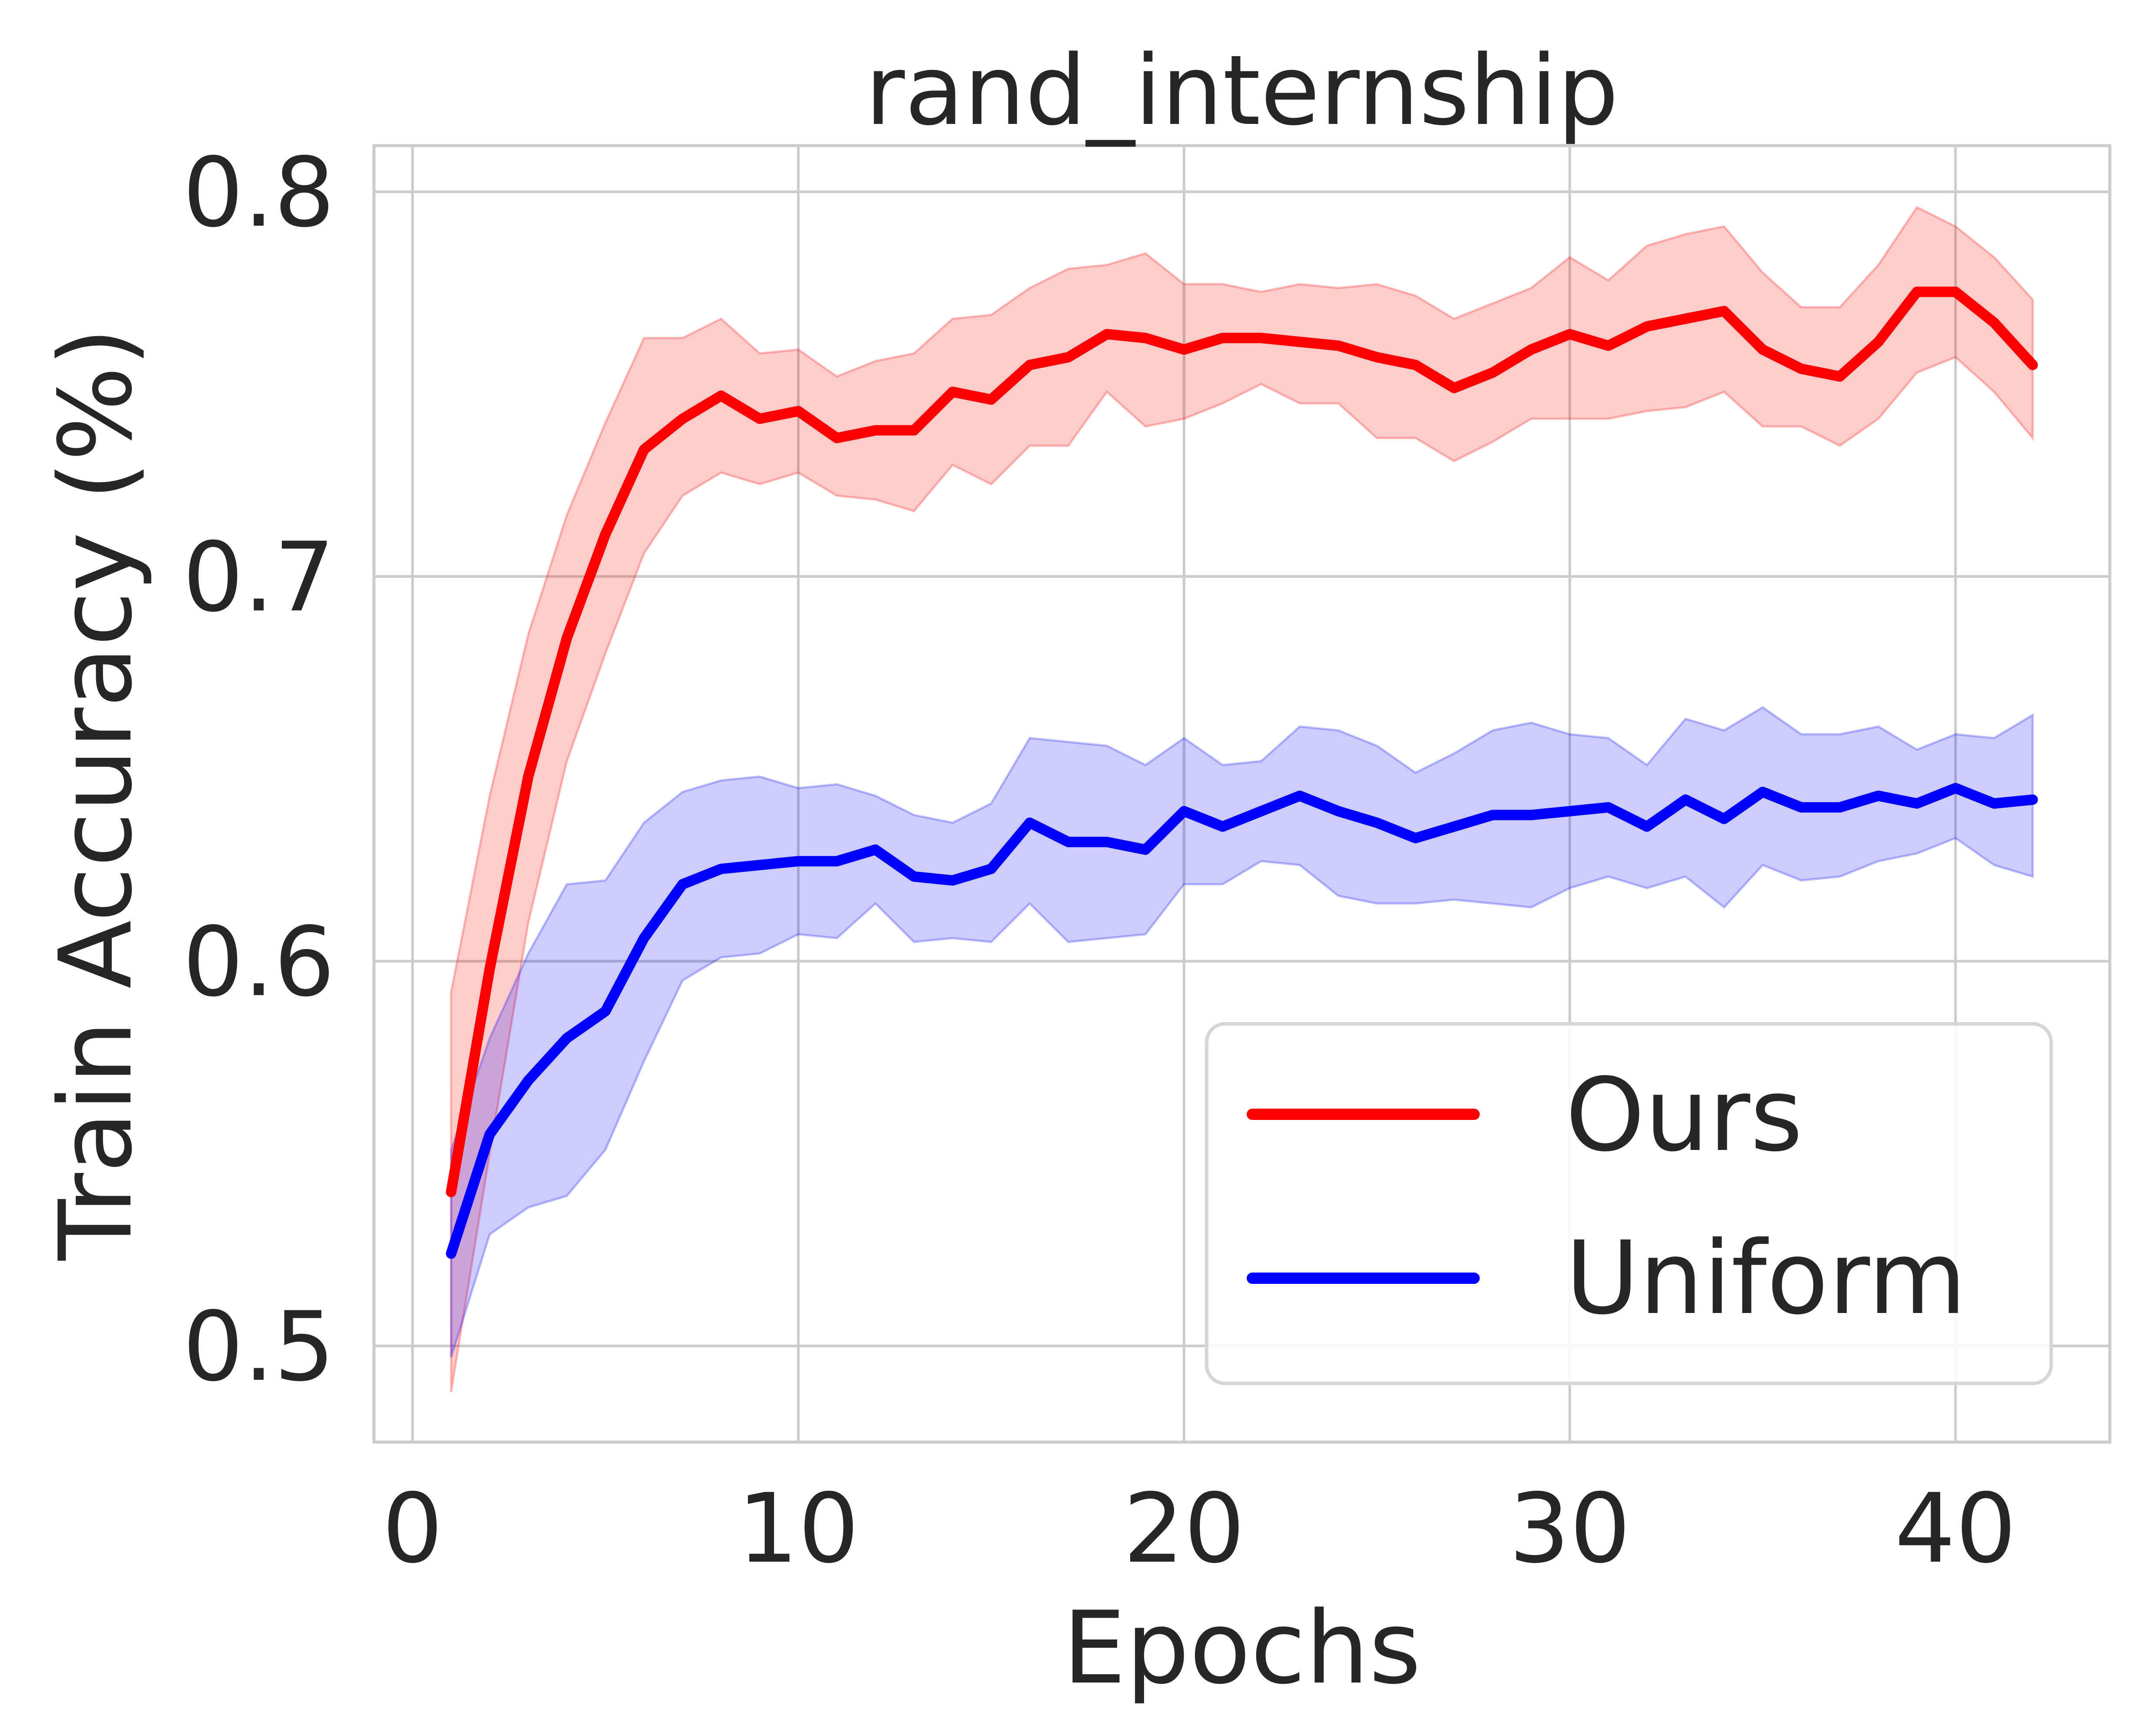  What do you see at coordinates (413, 1528) in the screenshot?
I see `x-tick-label: 0` at bounding box center [413, 1528].